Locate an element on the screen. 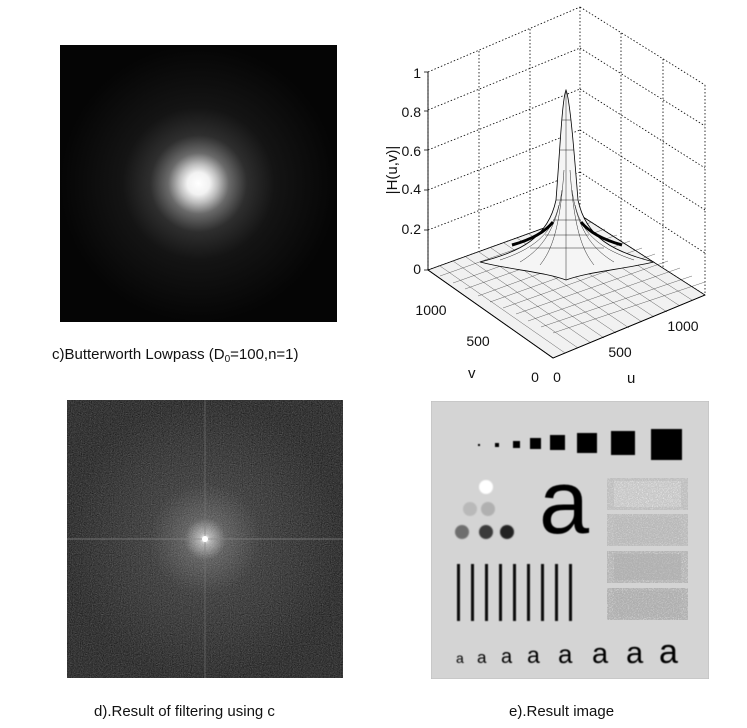 The height and width of the screenshot is (728, 747). u-tick-label: 0 is located at coordinates (557, 377).